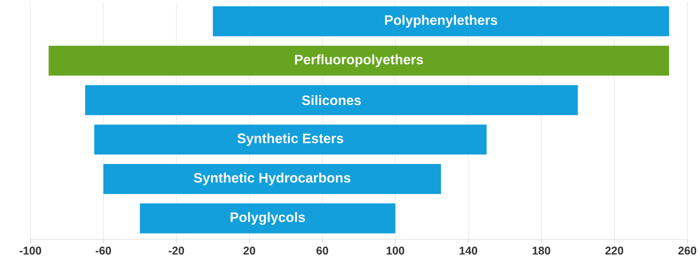 This screenshot has height=271, width=700. Describe the element at coordinates (322, 250) in the screenshot. I see `x-tick-label: 60` at that location.